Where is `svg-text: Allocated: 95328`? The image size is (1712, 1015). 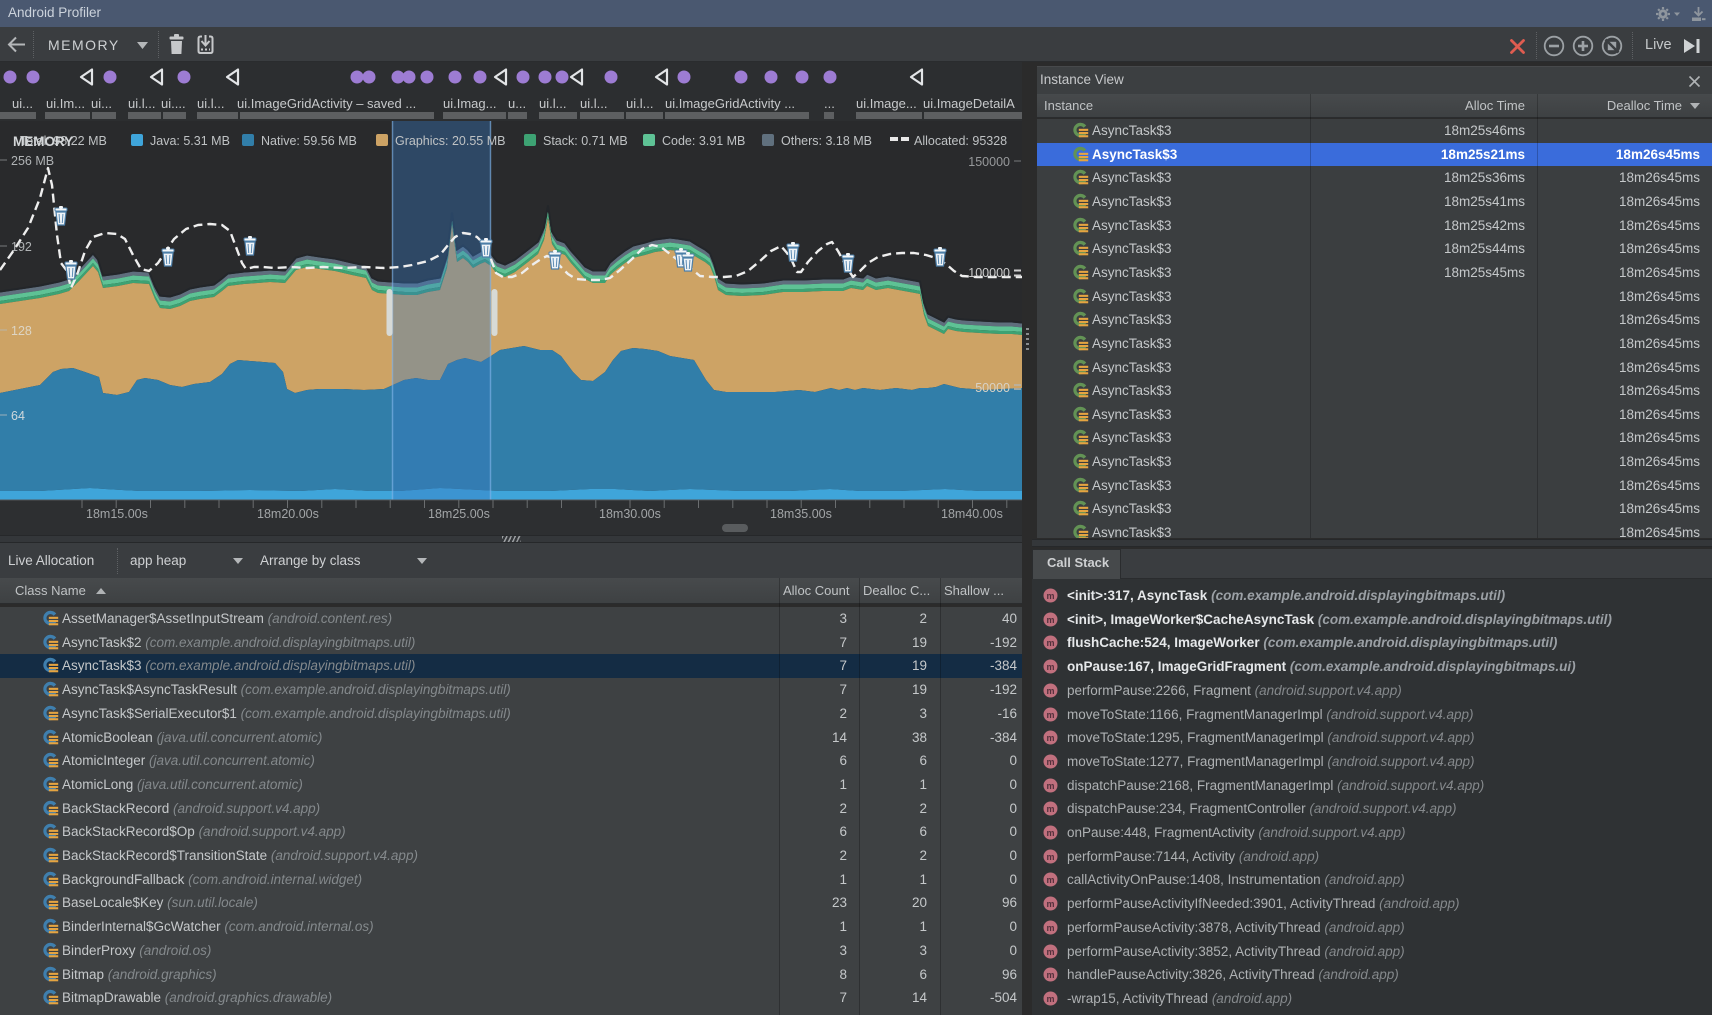
svg-text: Allocated: 95328 is located at coordinates (960, 141).